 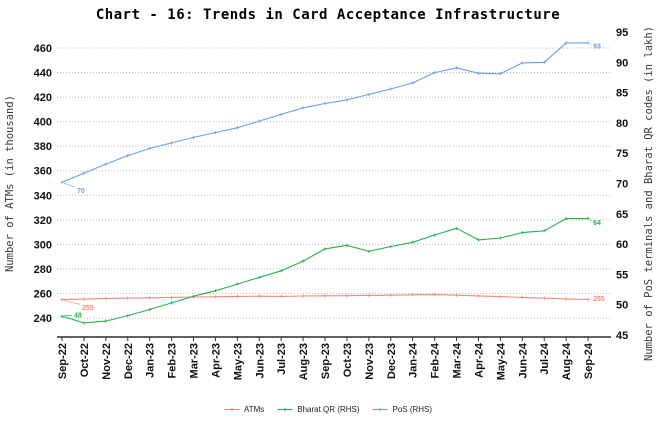 What do you see at coordinates (43, 74) in the screenshot?
I see `y-axis-tick-label-left: 440` at bounding box center [43, 74].